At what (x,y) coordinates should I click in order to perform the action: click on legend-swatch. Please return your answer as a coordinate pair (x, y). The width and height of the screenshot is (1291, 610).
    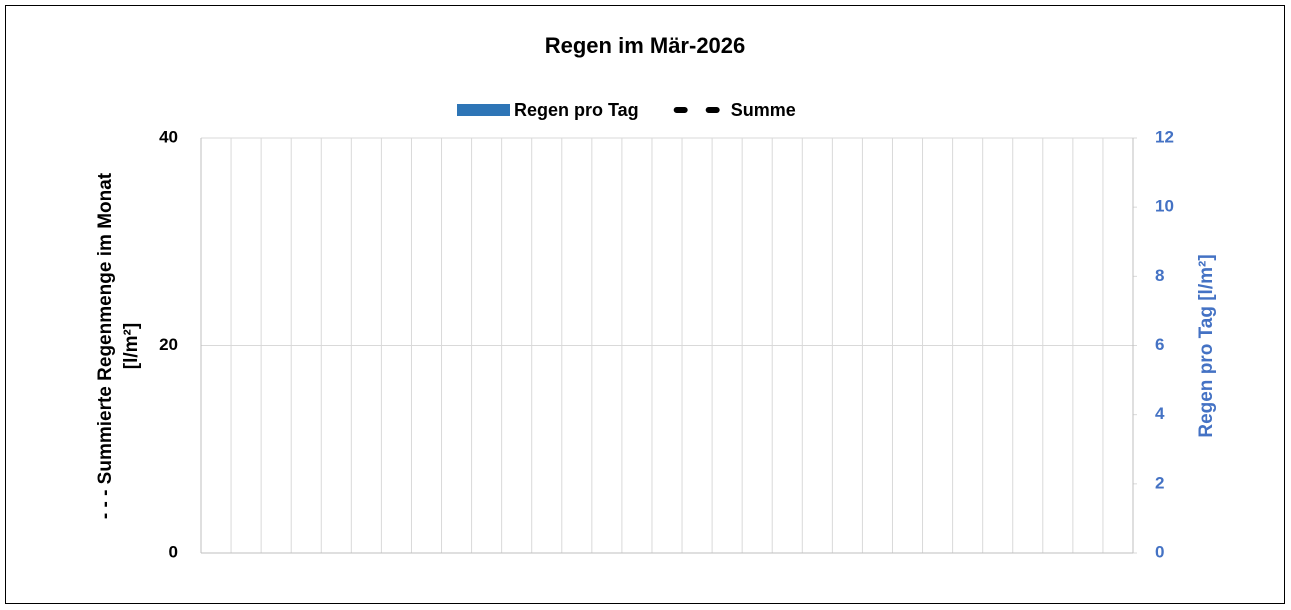
    Looking at the image, I should click on (483, 110).